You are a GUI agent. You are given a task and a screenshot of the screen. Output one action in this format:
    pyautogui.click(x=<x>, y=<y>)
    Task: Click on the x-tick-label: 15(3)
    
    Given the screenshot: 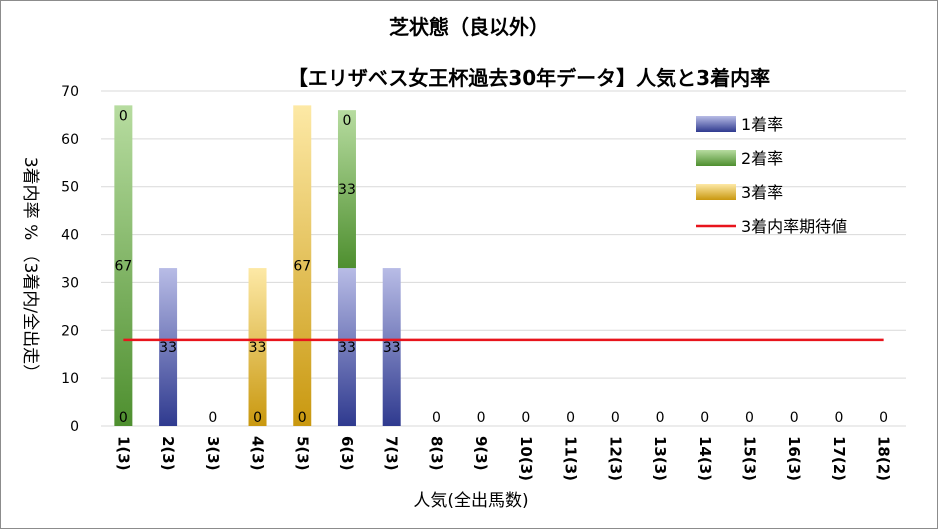 What is the action you would take?
    pyautogui.click(x=749, y=458)
    